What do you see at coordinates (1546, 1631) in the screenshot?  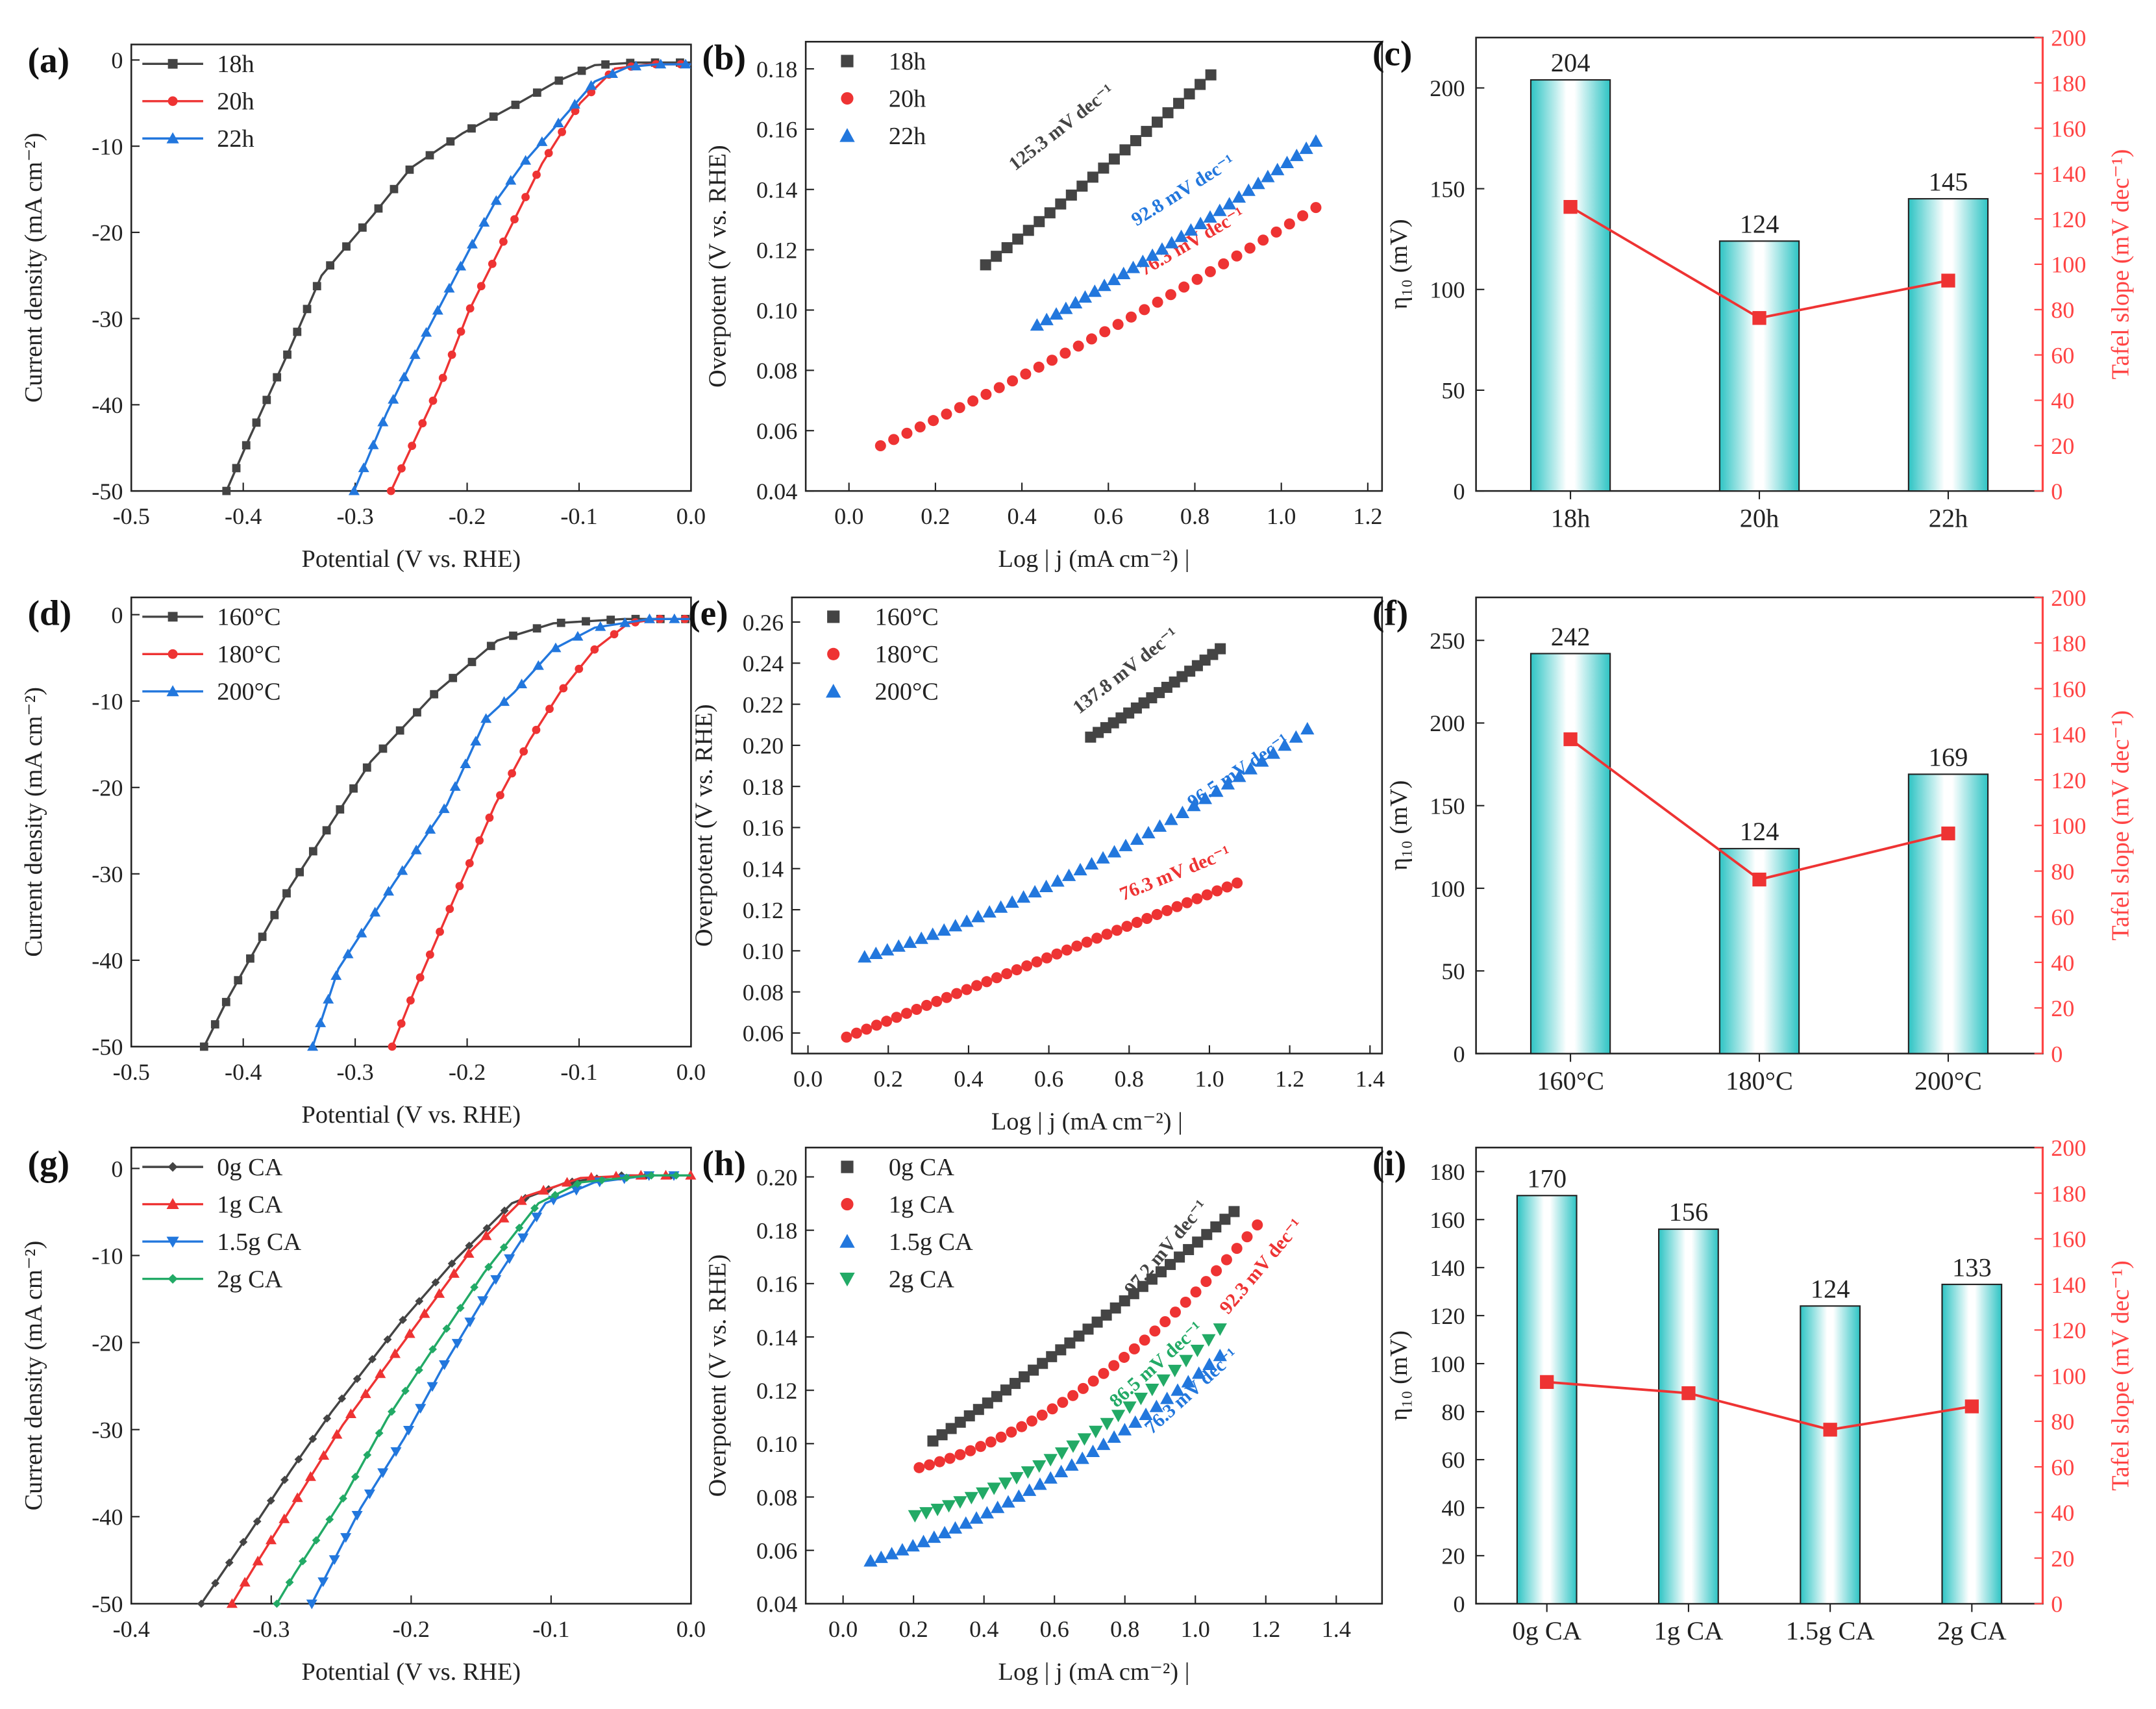 I see `x-tick-label: 0g CA` at bounding box center [1546, 1631].